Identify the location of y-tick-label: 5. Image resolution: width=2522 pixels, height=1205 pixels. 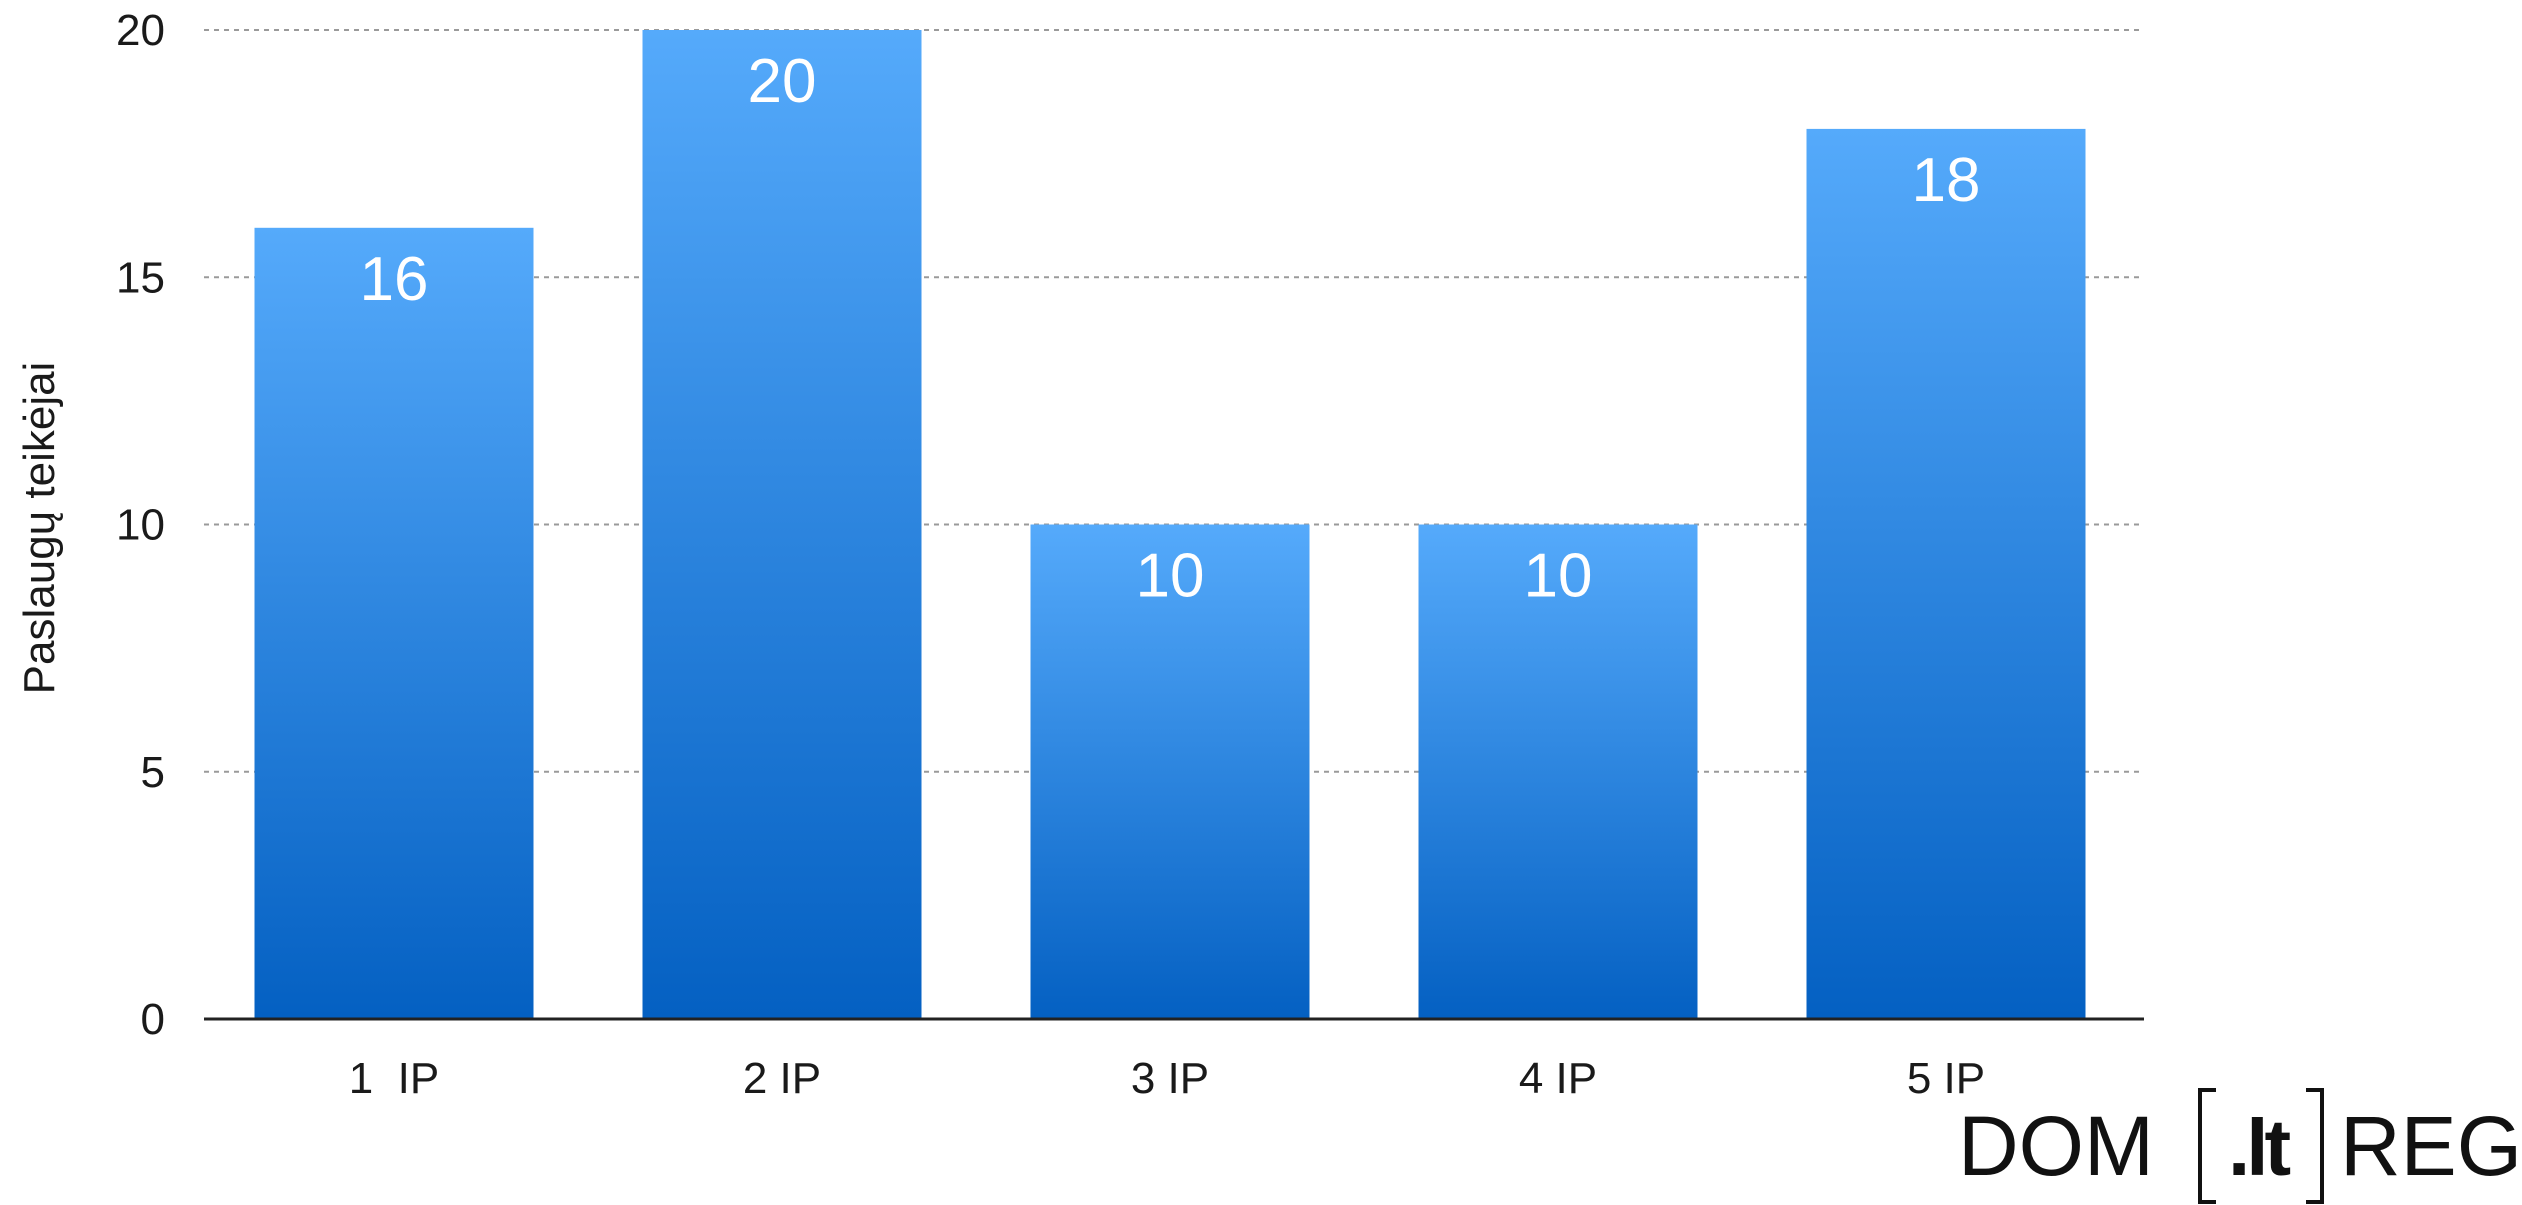
(153, 772).